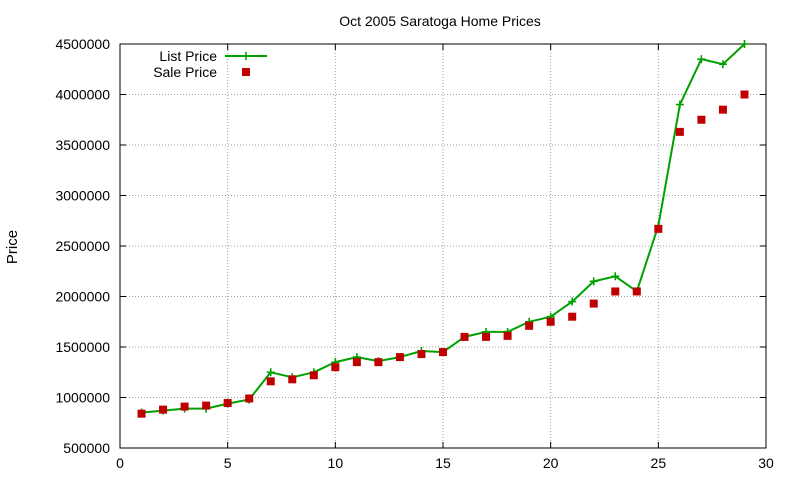 This screenshot has width=800, height=480. Describe the element at coordinates (12, 247) in the screenshot. I see `y-axis-label: Price` at that location.